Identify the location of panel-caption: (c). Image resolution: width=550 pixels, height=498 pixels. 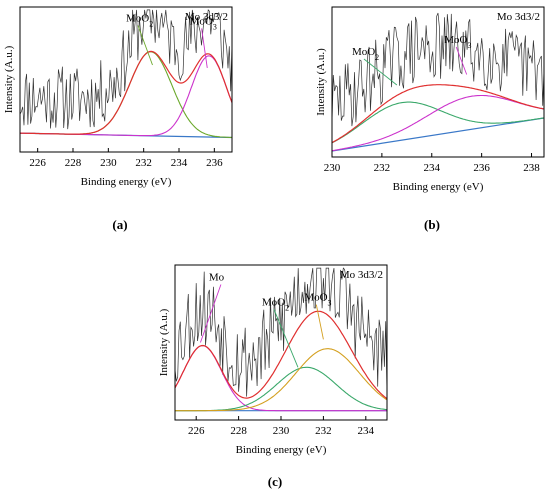
(275, 481).